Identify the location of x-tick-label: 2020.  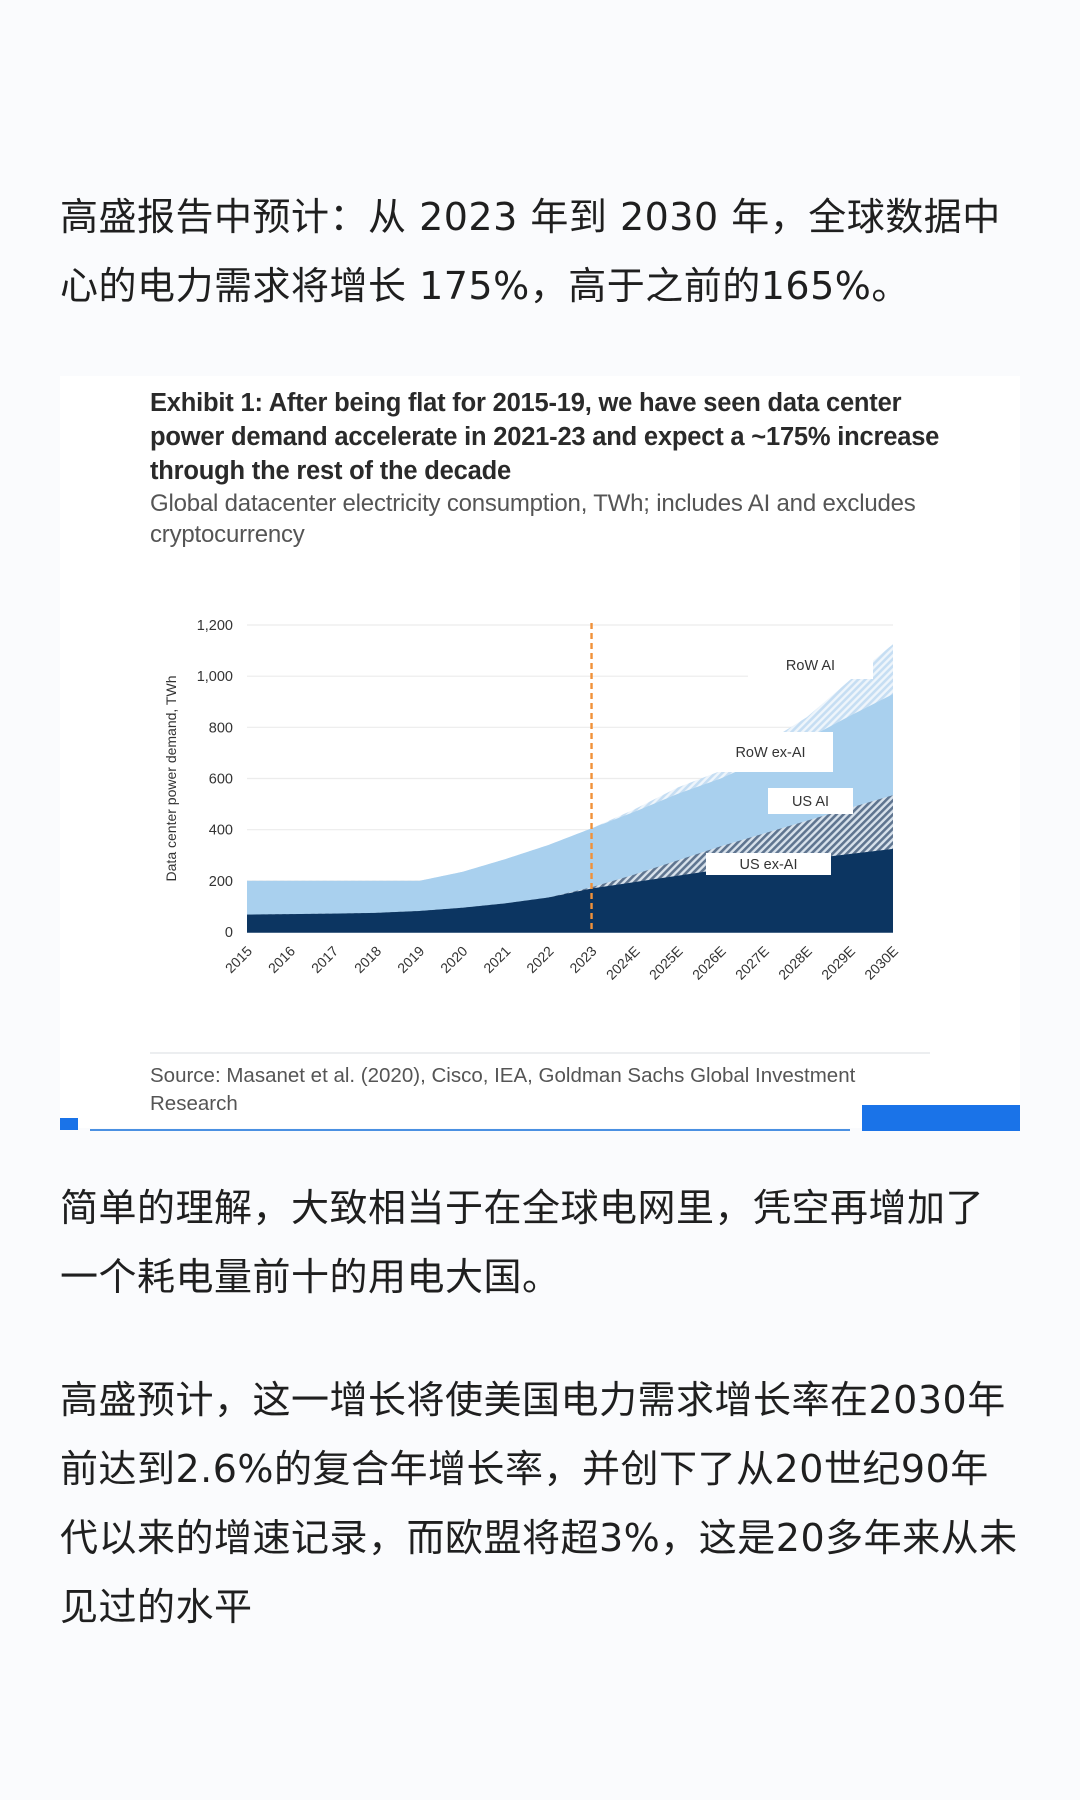
(453, 959).